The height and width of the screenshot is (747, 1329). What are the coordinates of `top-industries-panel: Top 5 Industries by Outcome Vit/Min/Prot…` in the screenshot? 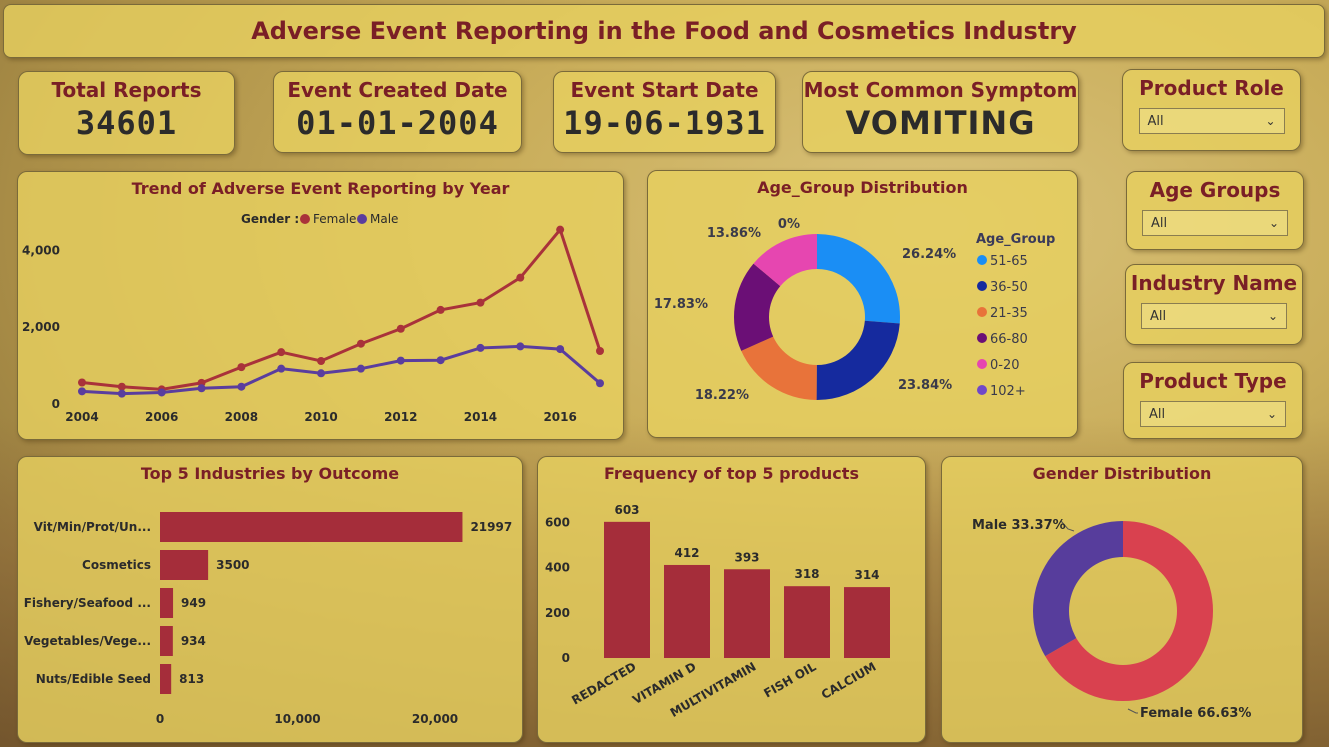 It's located at (270, 599).